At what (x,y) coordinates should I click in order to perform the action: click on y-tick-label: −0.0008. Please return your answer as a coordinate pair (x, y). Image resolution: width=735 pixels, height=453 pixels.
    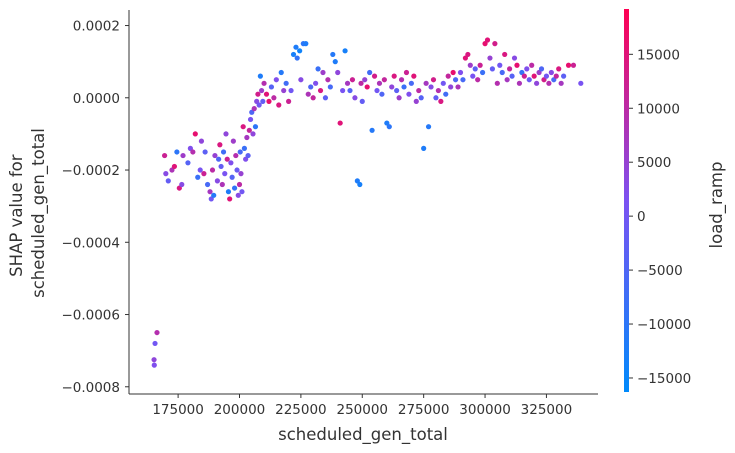
    Looking at the image, I should click on (90, 388).